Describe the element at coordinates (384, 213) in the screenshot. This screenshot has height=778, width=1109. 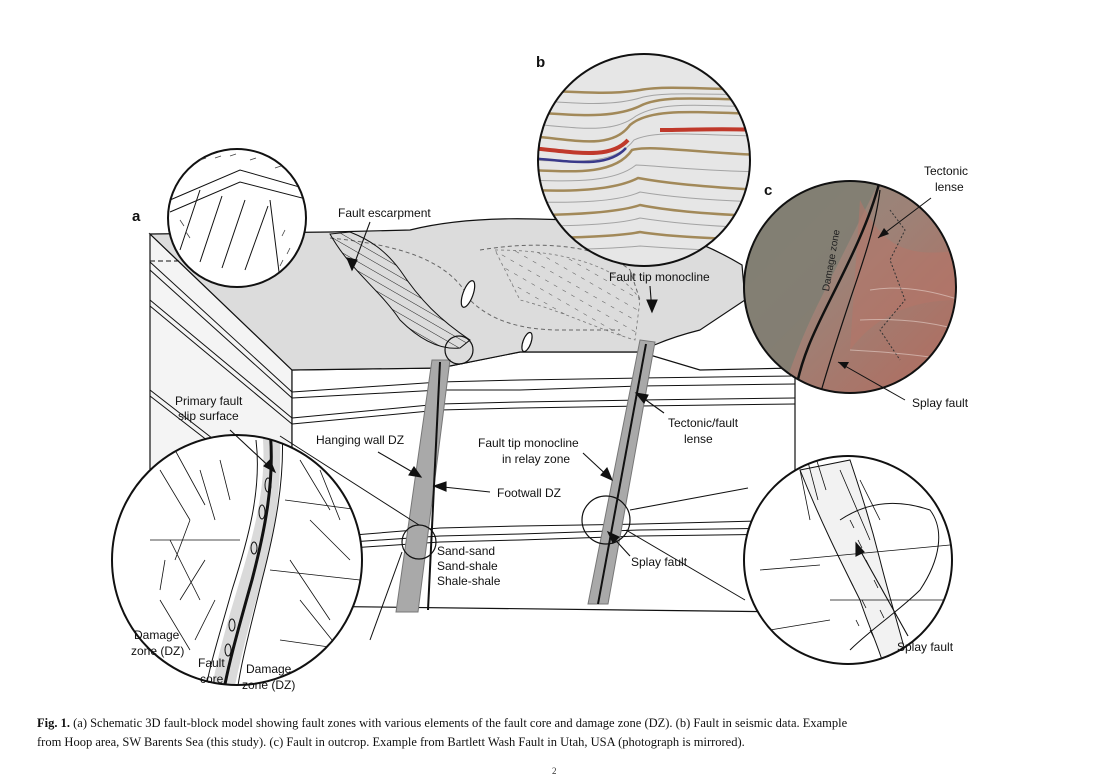
I see `label-fault-escarpment: Fault escarpment` at that location.